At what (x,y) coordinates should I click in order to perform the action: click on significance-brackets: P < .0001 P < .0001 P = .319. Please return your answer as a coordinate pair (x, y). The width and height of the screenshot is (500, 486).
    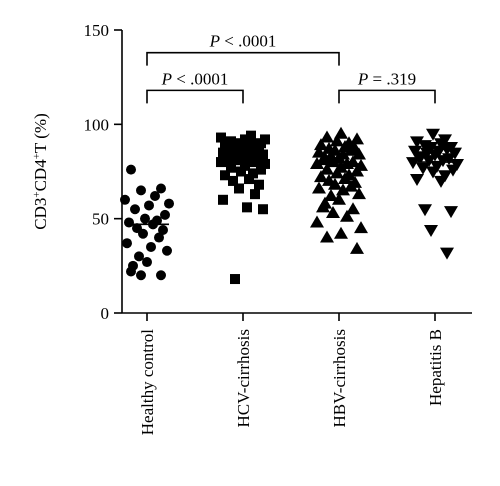
    Looking at the image, I should click on (291, 68).